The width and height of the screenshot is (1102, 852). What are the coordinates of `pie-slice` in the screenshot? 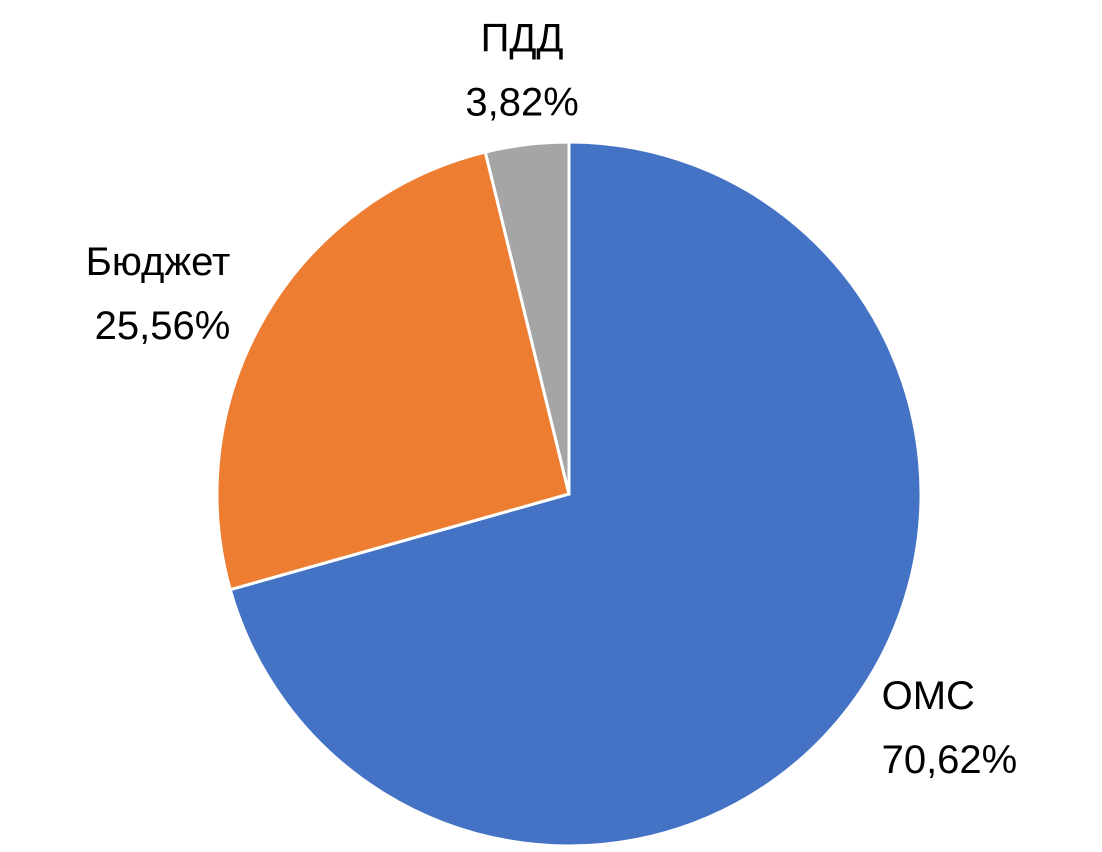 It's located at (527, 317).